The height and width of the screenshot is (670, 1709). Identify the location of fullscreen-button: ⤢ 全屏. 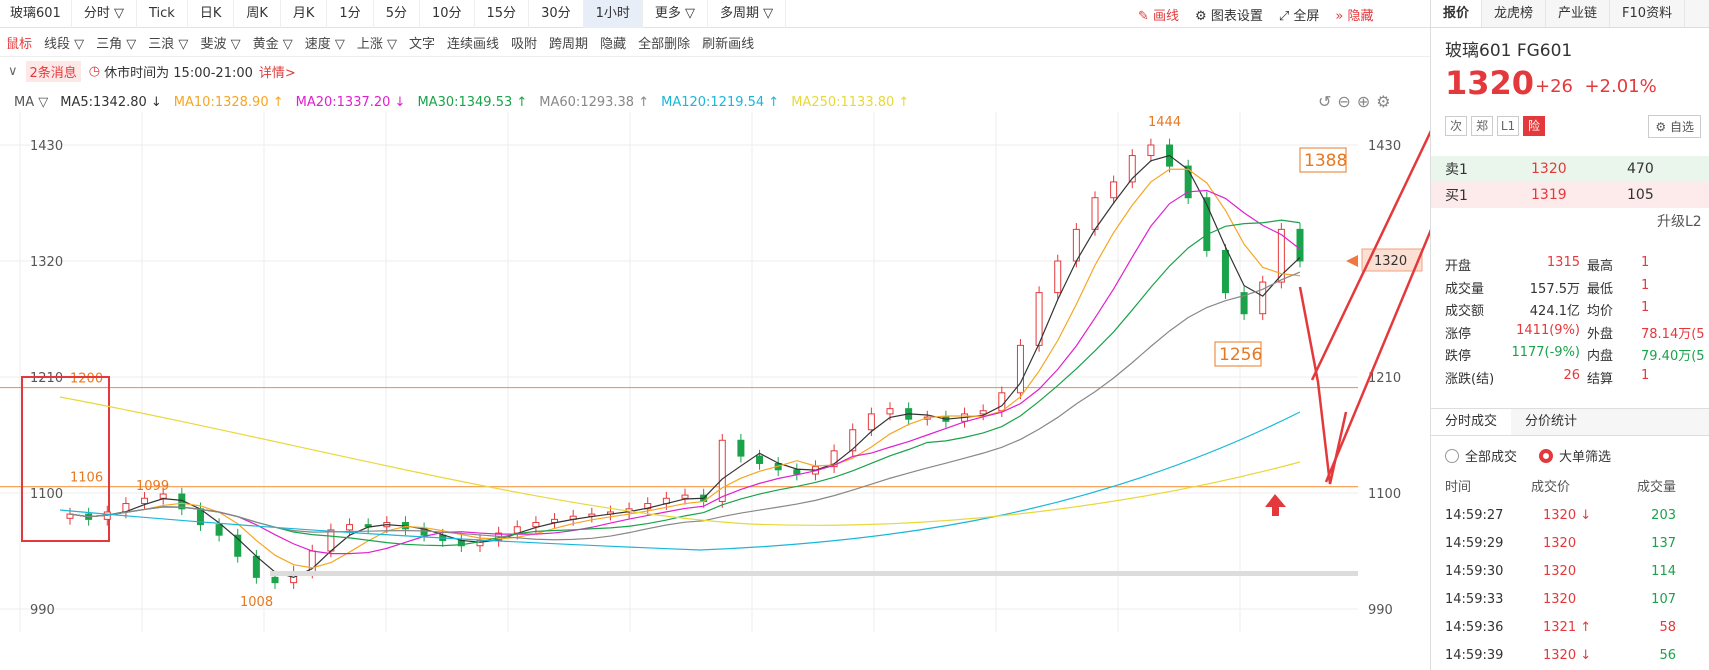
(1299, 16).